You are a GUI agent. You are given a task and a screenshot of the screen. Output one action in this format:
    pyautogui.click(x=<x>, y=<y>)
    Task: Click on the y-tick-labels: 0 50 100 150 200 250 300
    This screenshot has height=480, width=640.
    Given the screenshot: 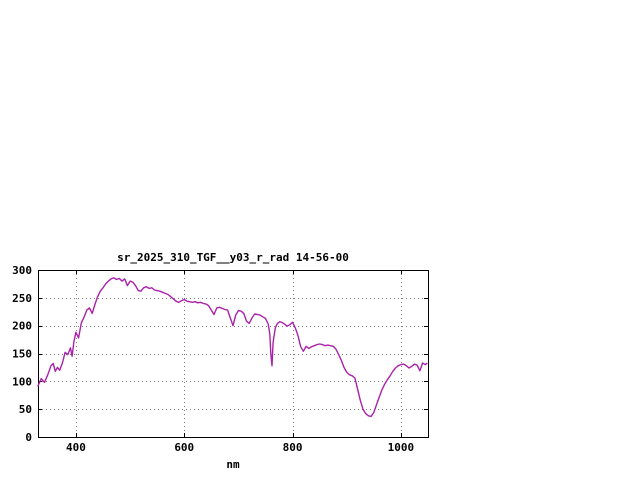 What is the action you would take?
    pyautogui.click(x=22, y=354)
    